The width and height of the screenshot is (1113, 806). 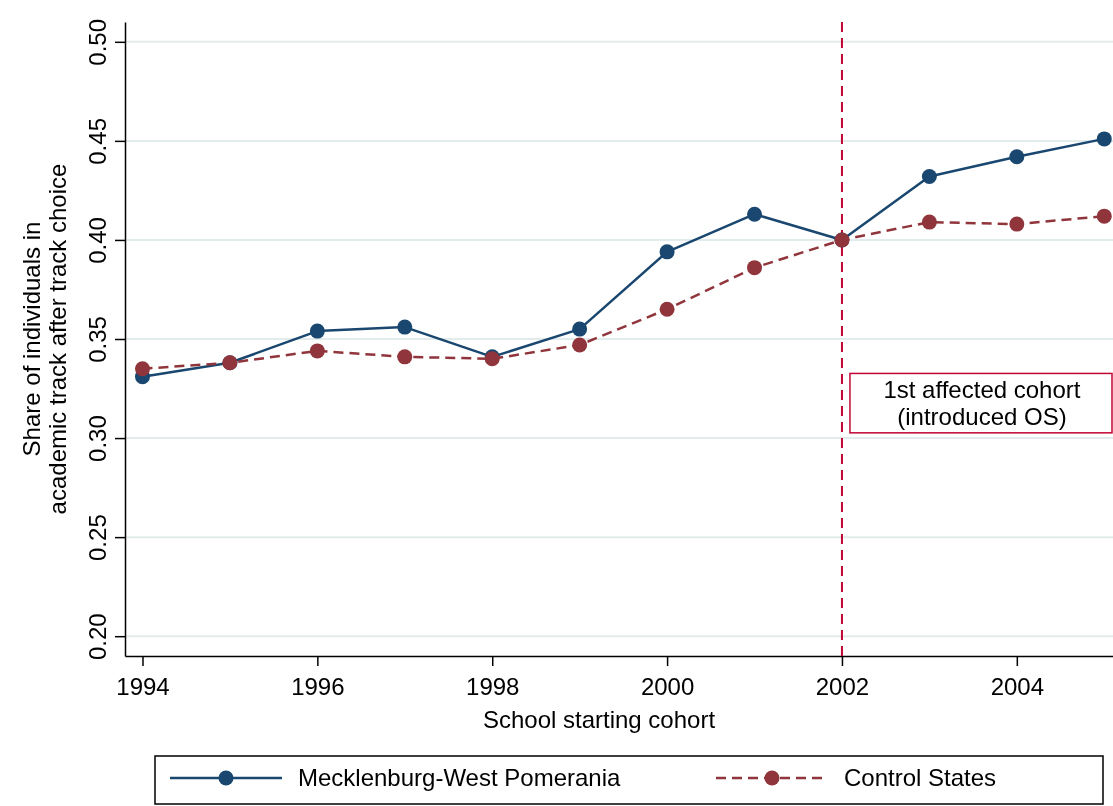 I want to click on x-tick-label: 2004, so click(x=1017, y=687).